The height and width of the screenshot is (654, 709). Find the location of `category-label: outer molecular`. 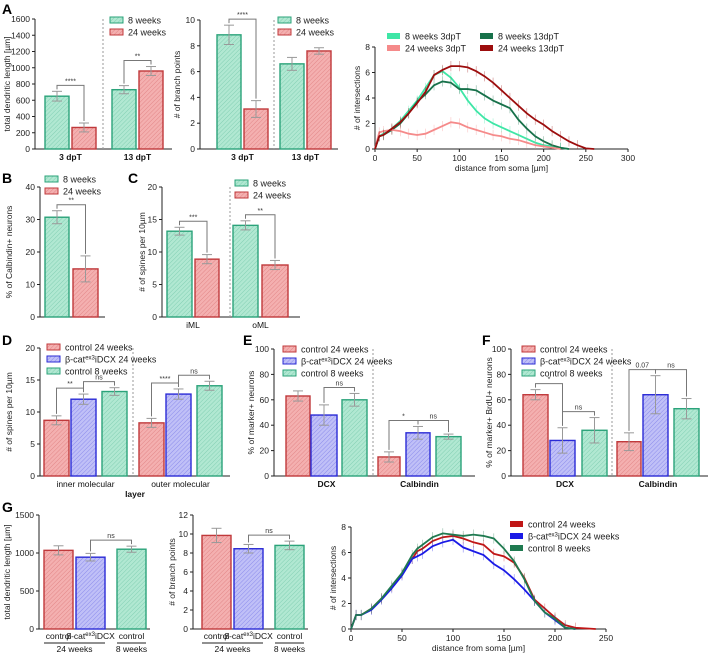

category-label: outer molecular is located at coordinates (180, 484).